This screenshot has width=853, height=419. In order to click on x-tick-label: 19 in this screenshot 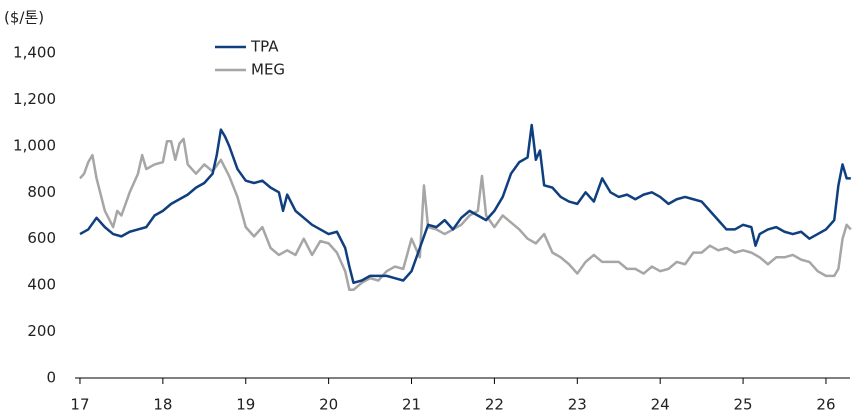, I will do `click(245, 405)`.